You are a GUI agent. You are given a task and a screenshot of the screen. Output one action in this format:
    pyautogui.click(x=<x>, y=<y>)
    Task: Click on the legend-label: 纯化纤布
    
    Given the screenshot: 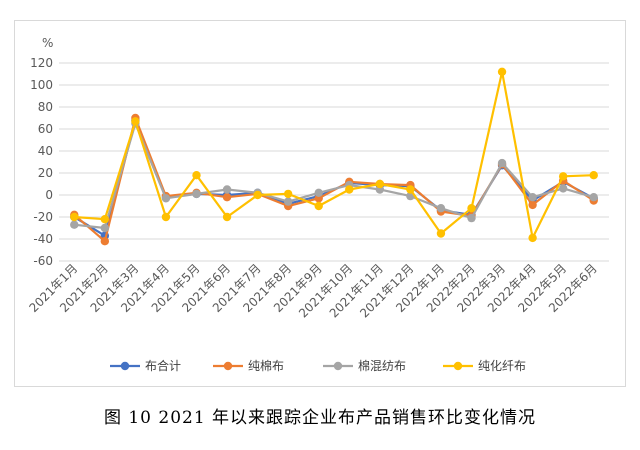 What is the action you would take?
    pyautogui.click(x=502, y=366)
    